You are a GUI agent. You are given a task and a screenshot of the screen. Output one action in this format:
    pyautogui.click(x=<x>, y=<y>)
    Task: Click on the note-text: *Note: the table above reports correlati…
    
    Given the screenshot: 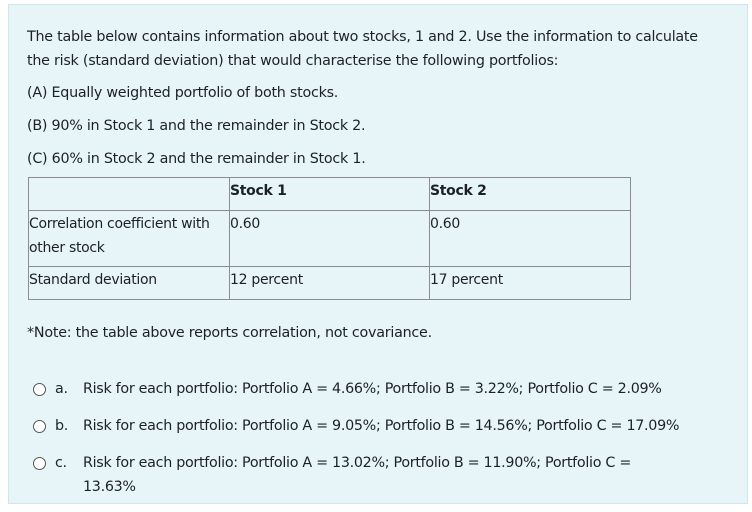 What is the action you would take?
    pyautogui.click(x=229, y=333)
    